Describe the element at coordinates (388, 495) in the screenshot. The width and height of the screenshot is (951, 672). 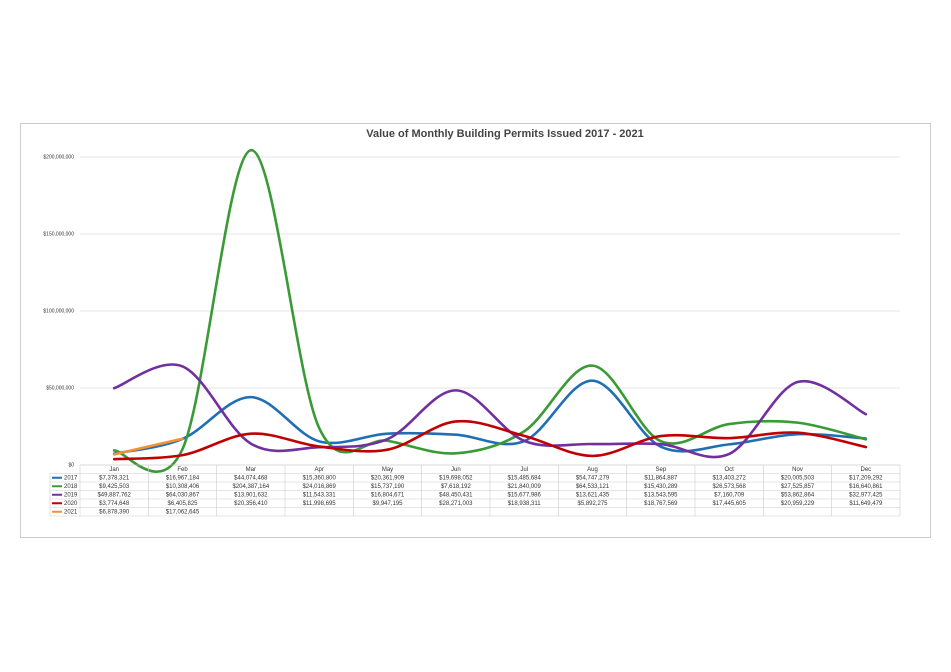
I see `table-cell: $16,804,671` at that location.